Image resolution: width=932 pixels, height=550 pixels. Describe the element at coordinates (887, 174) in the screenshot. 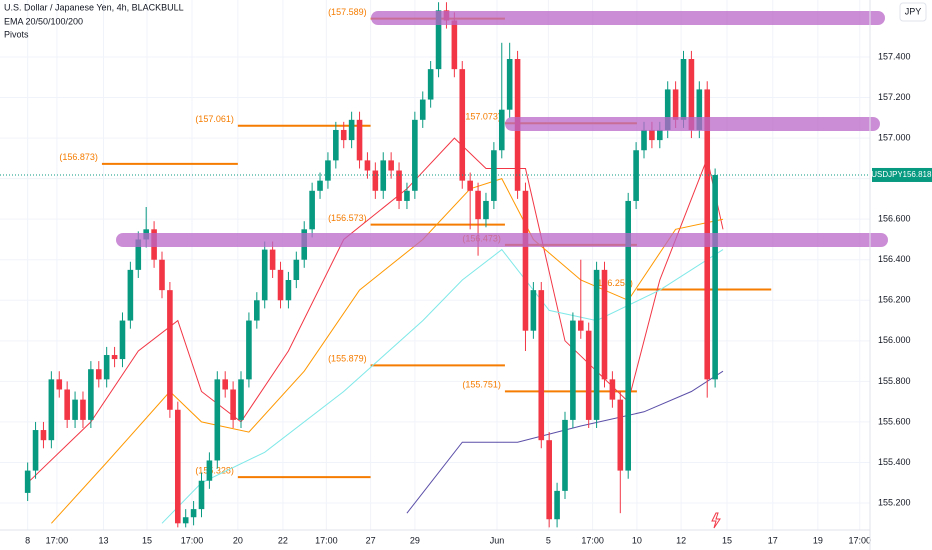

I see `symbol-tag` at that location.